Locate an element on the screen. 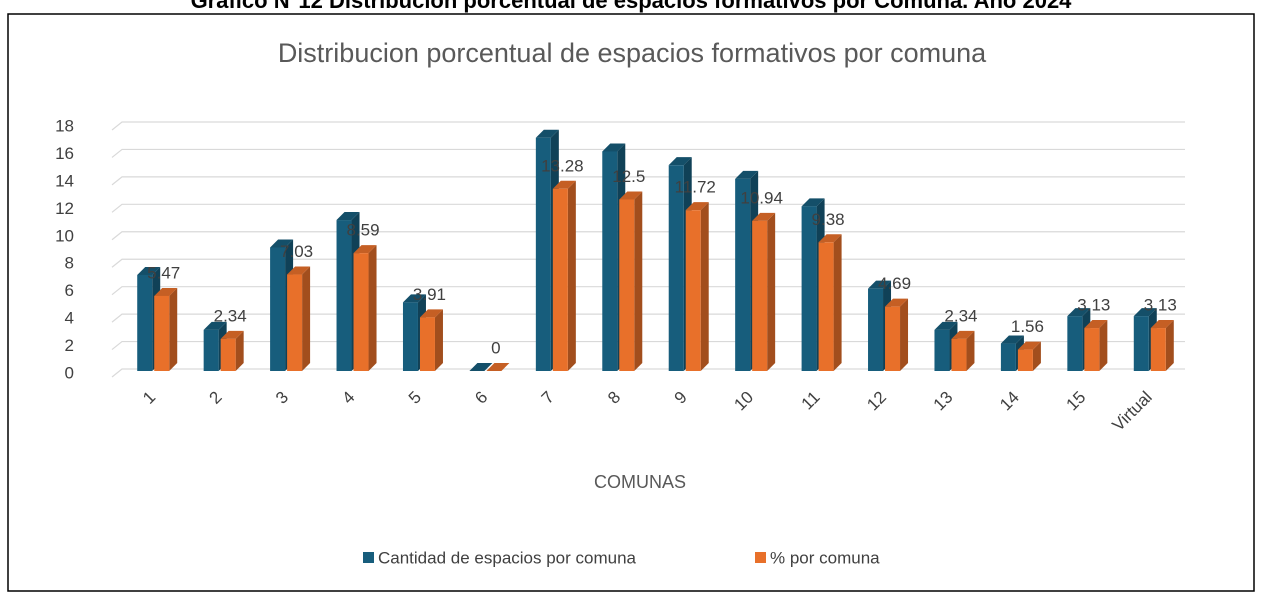 The image size is (1262, 592). data-label: 0 is located at coordinates (495, 347).